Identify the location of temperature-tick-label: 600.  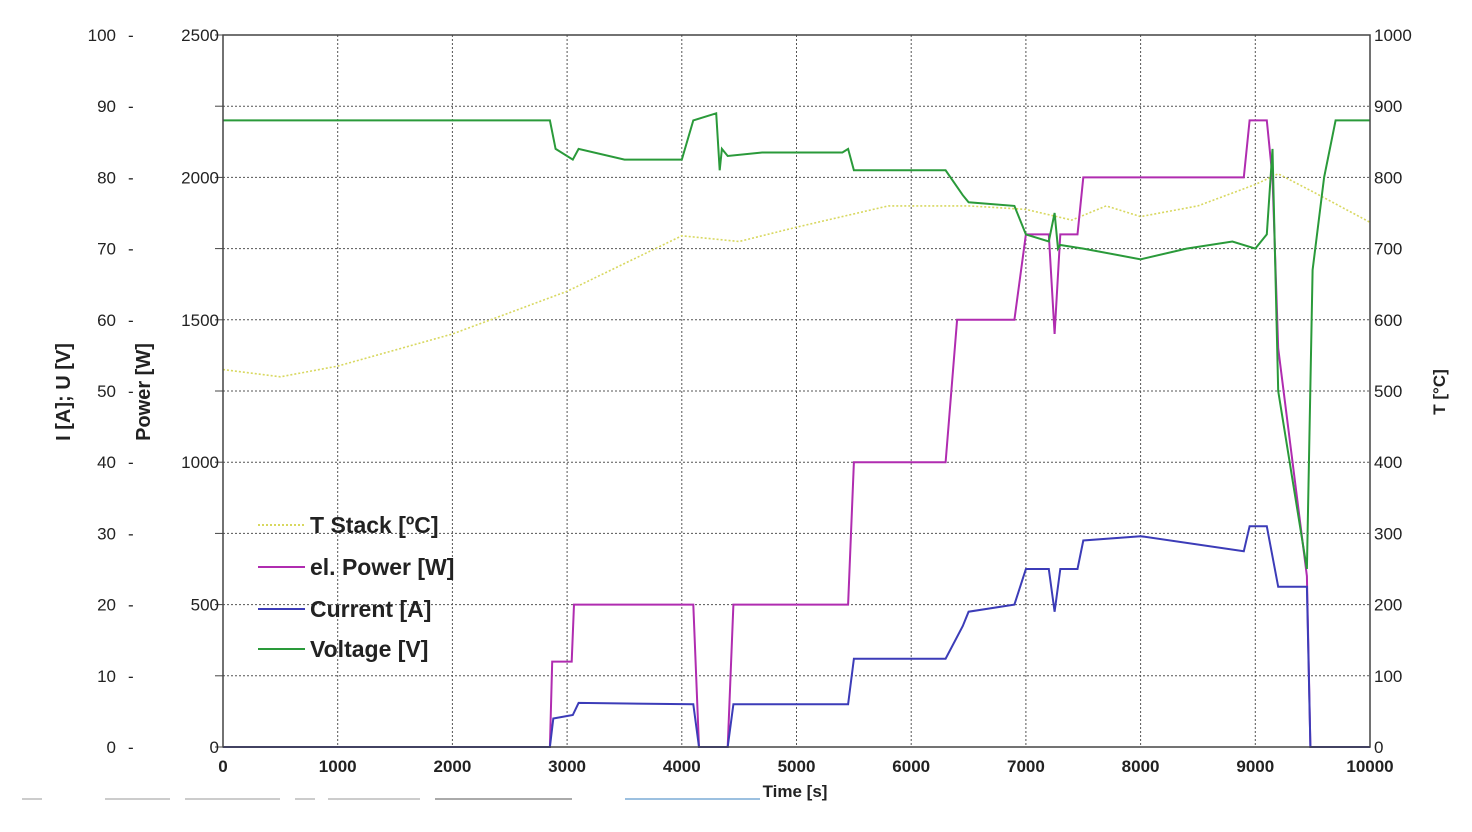
(1388, 320).